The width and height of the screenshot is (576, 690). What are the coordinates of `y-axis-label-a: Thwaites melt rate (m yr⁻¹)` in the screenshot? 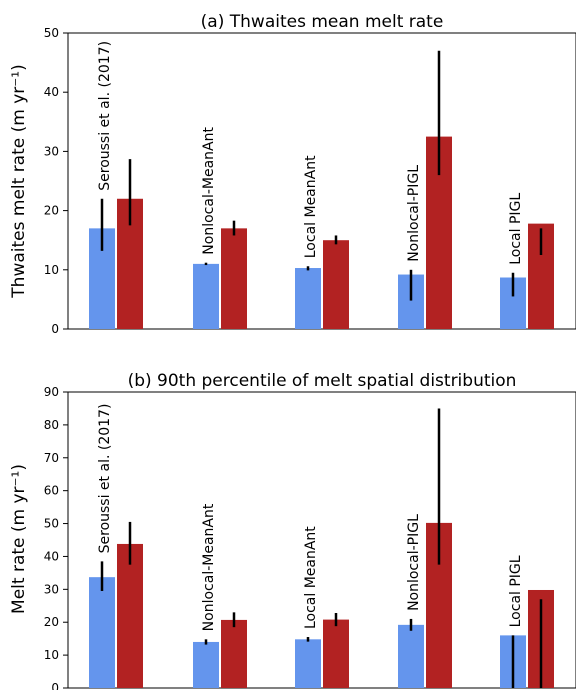 It's located at (19, 181).